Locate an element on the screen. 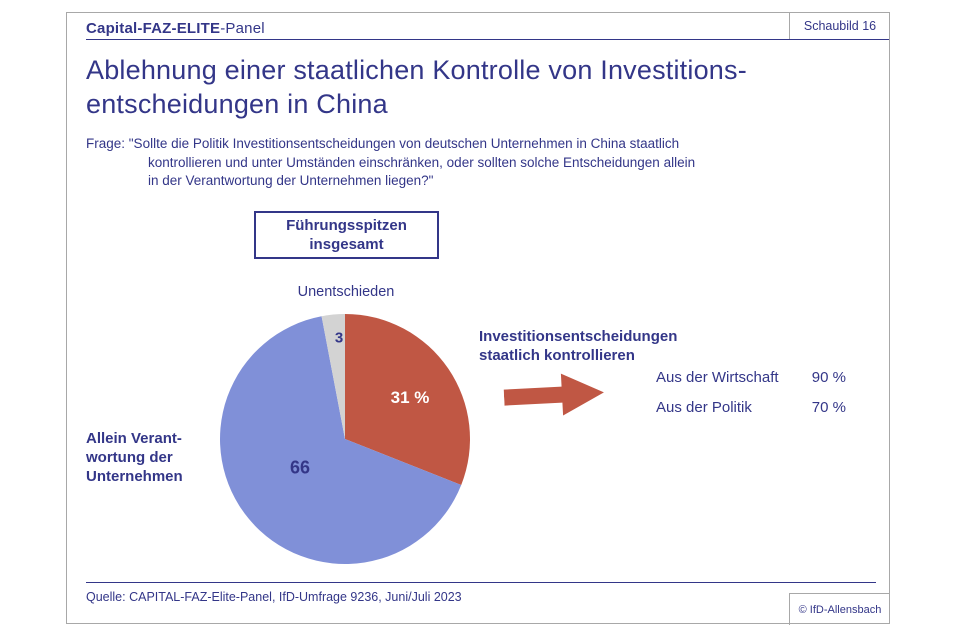 Image resolution: width=960 pixels, height=639 pixels. slice-value-undecided: 3 is located at coordinates (339, 338).